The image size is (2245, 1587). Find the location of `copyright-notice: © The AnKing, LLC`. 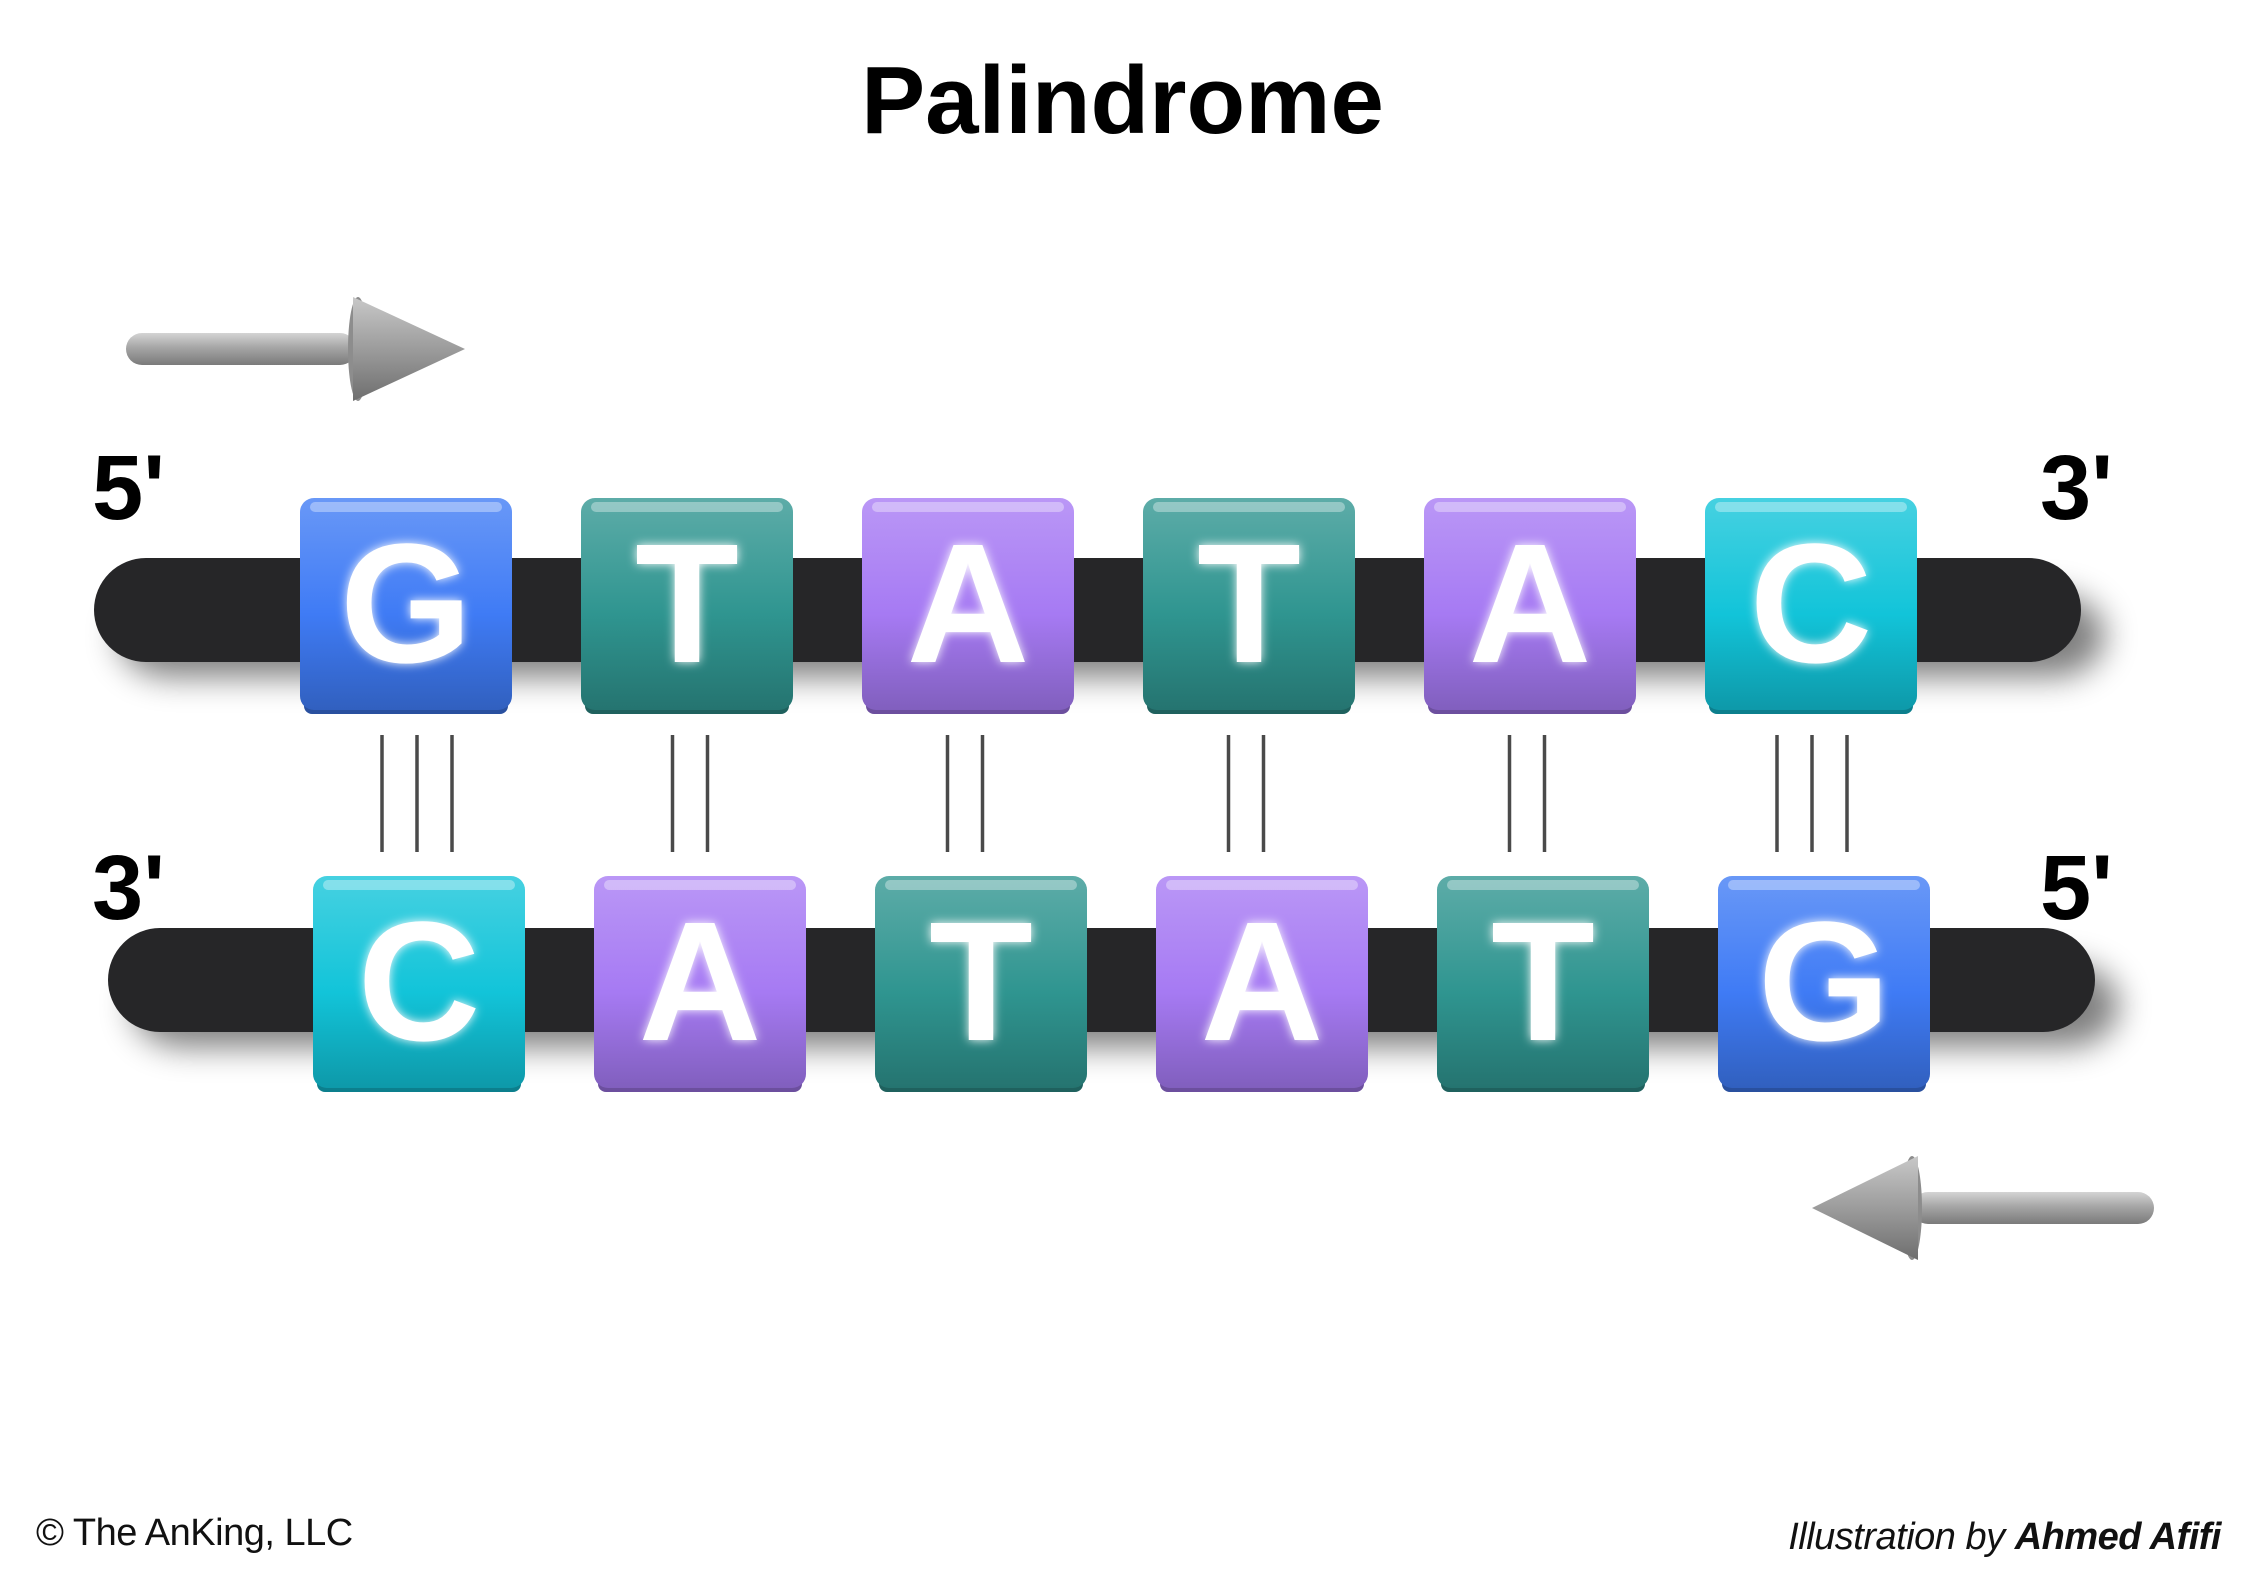

copyright-notice: © The AnKing, LLC is located at coordinates (194, 1533).